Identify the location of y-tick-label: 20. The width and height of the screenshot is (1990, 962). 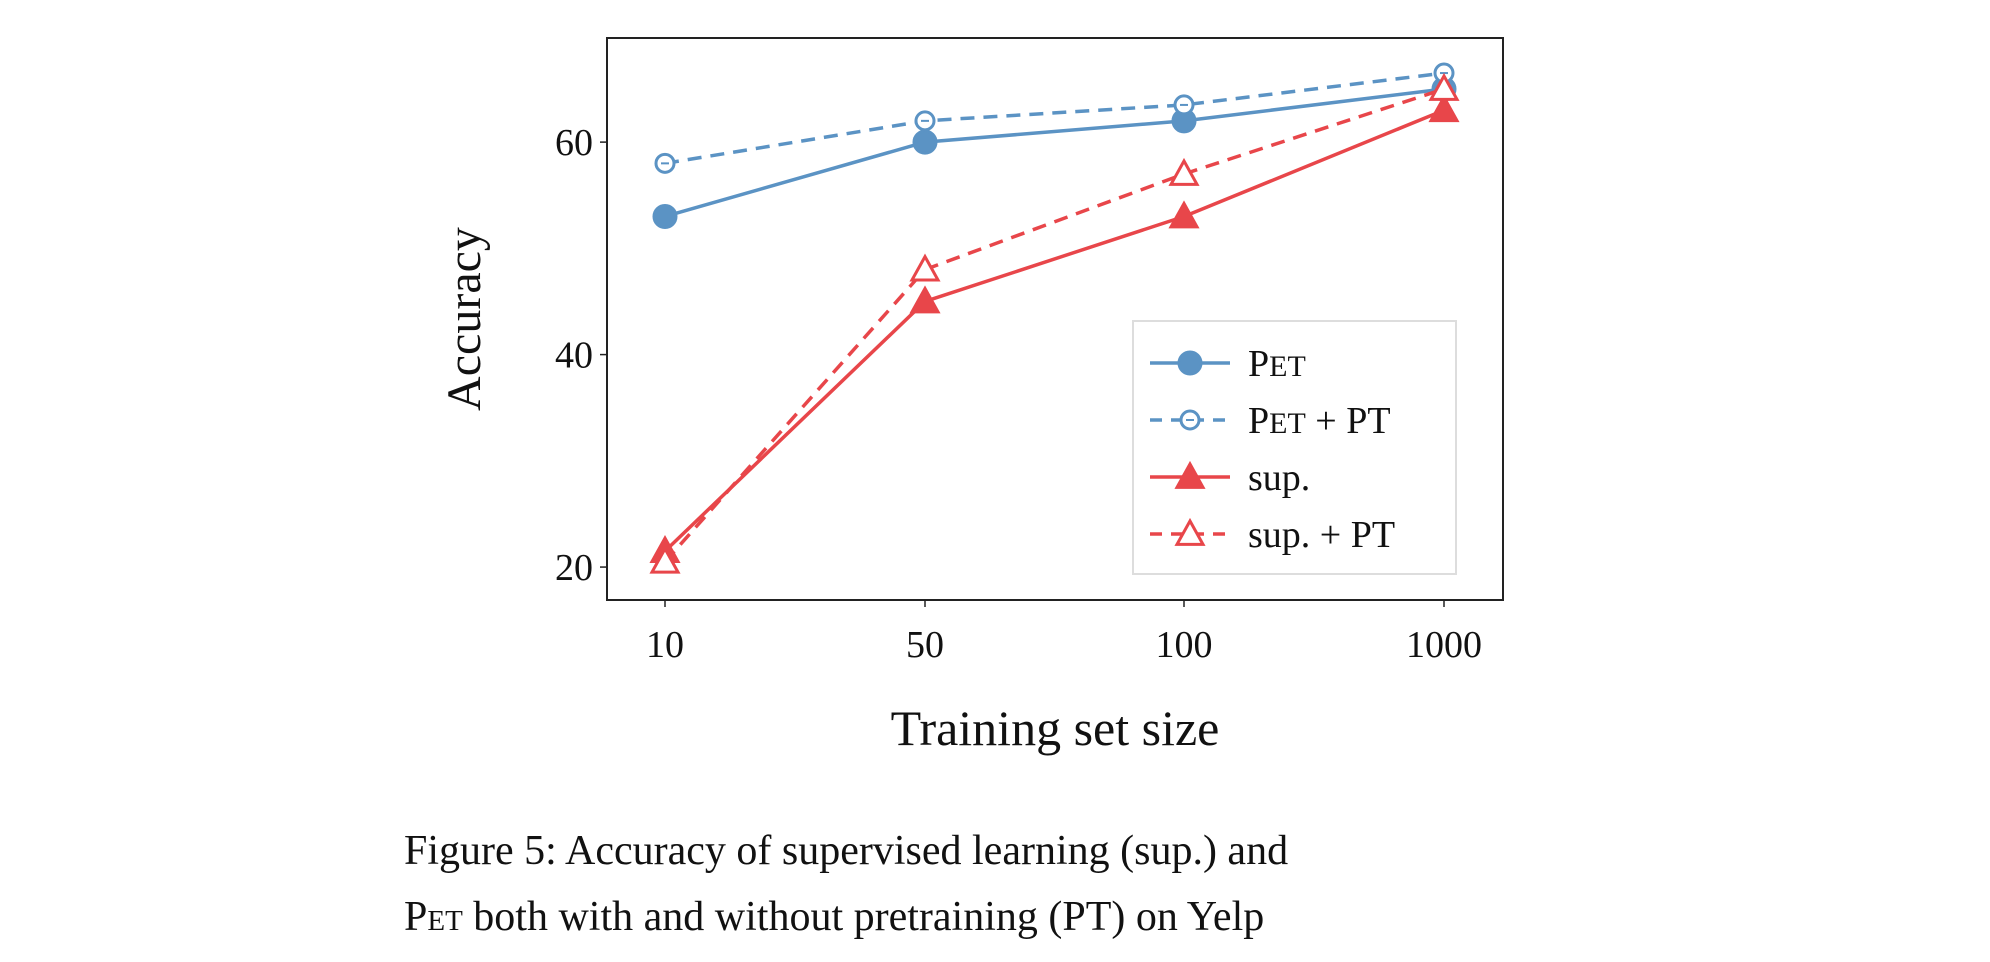
(574, 568).